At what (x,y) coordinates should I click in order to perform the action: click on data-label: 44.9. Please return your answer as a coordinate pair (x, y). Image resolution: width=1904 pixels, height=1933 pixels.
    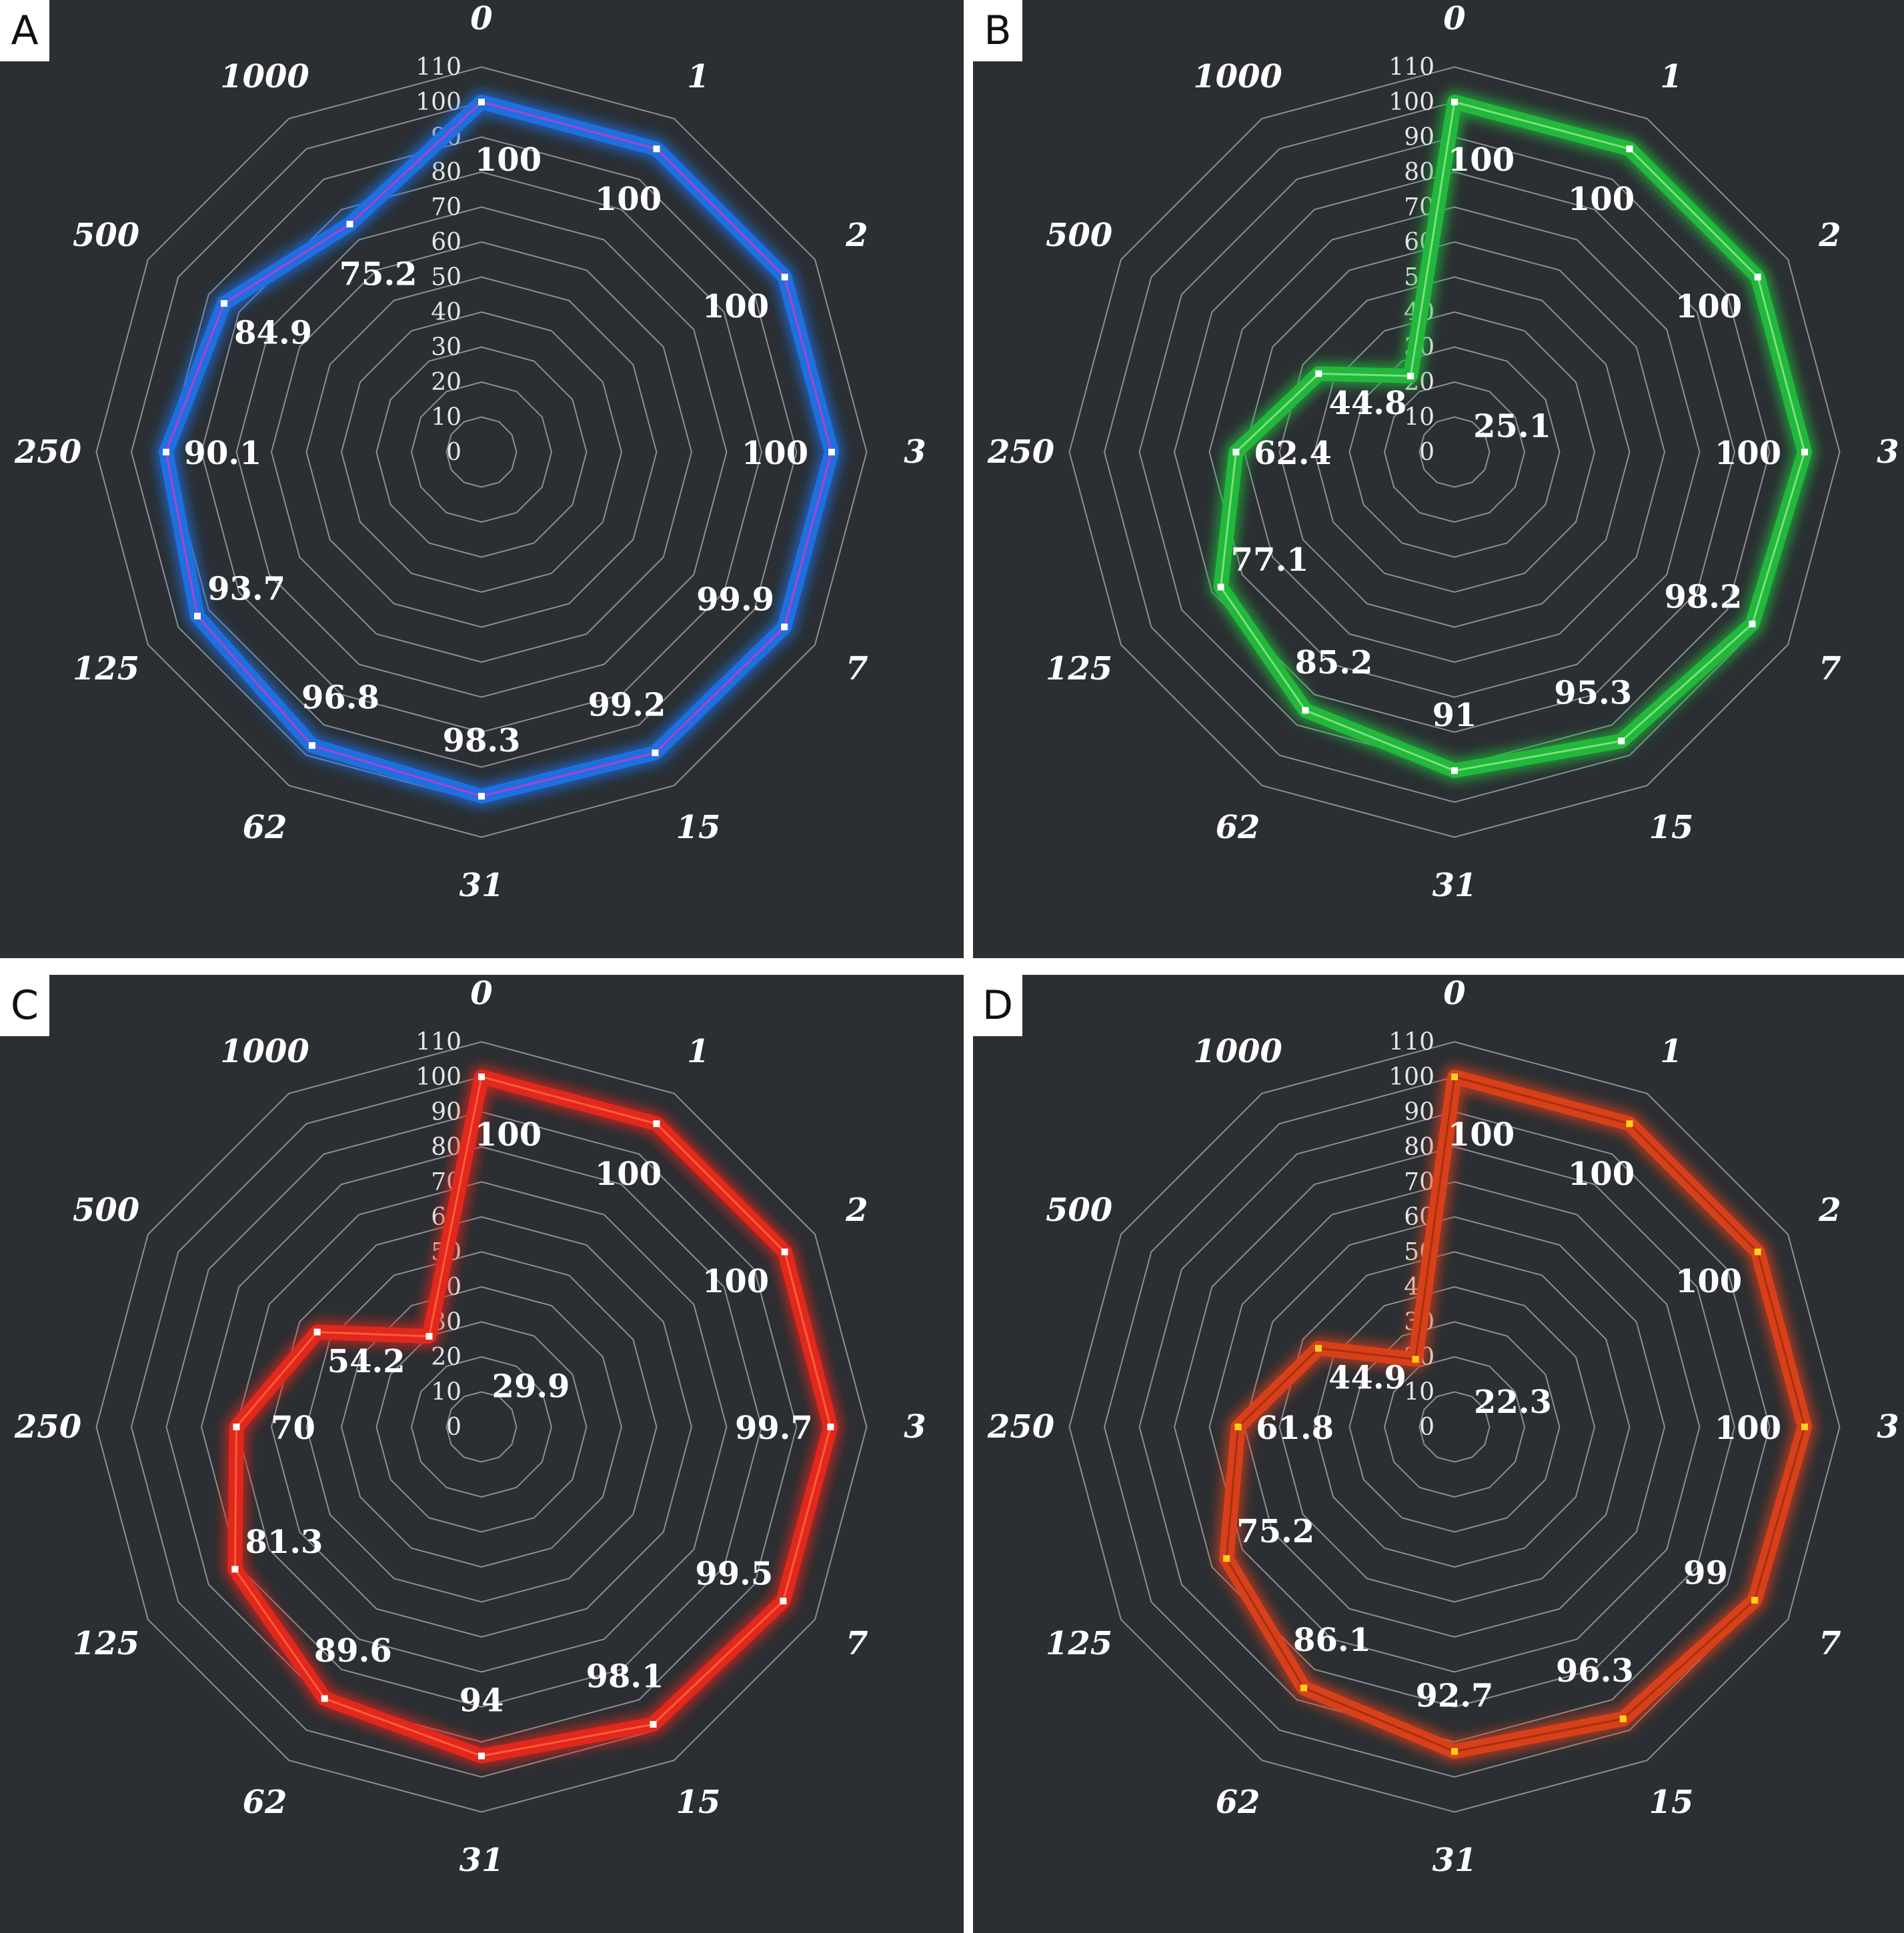
    Looking at the image, I should click on (1367, 1379).